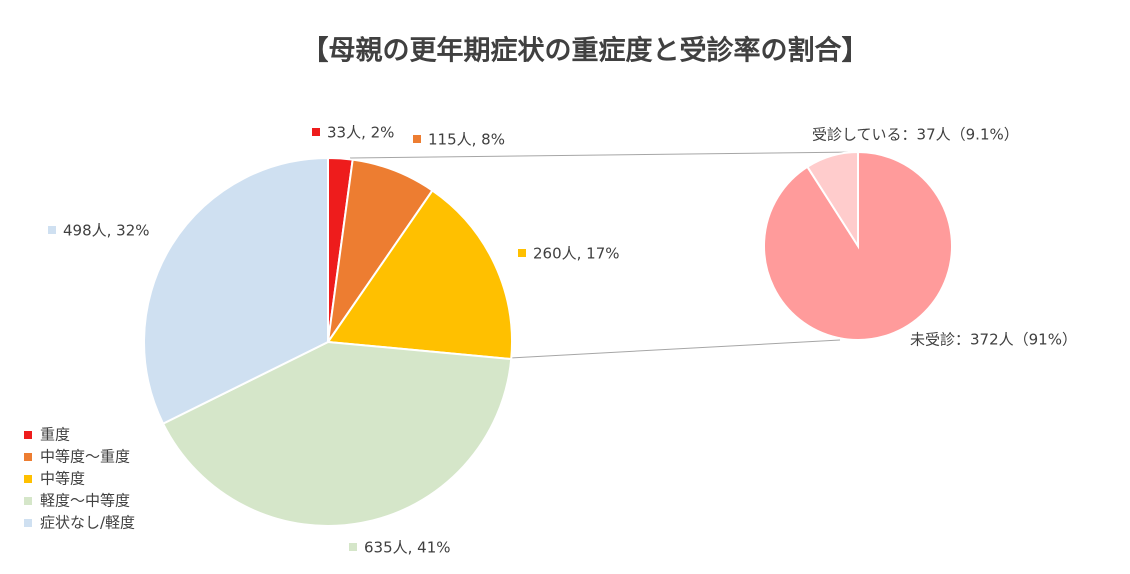 This screenshot has height=574, width=1130. Describe the element at coordinates (62, 479) in the screenshot. I see `legend-label: 中等度` at that location.